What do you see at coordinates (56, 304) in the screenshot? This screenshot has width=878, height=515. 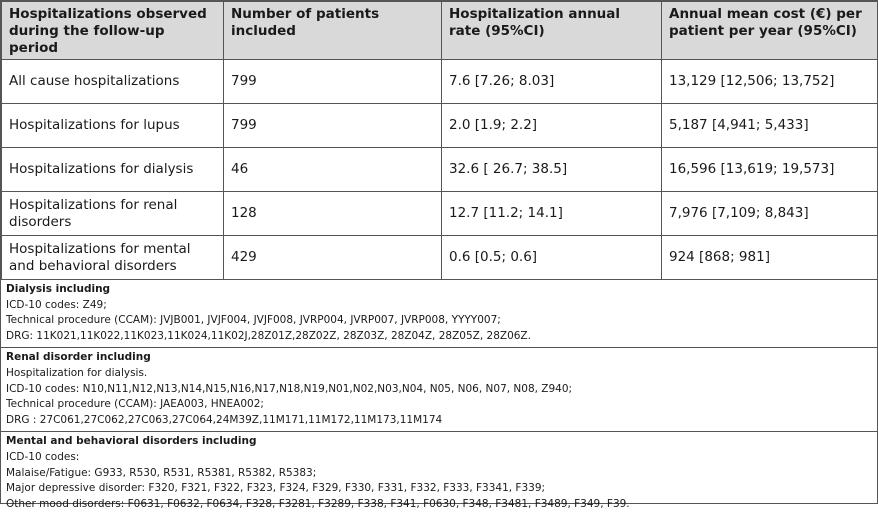 I see `note-line: ICD-10 codes: Z49;` at bounding box center [56, 304].